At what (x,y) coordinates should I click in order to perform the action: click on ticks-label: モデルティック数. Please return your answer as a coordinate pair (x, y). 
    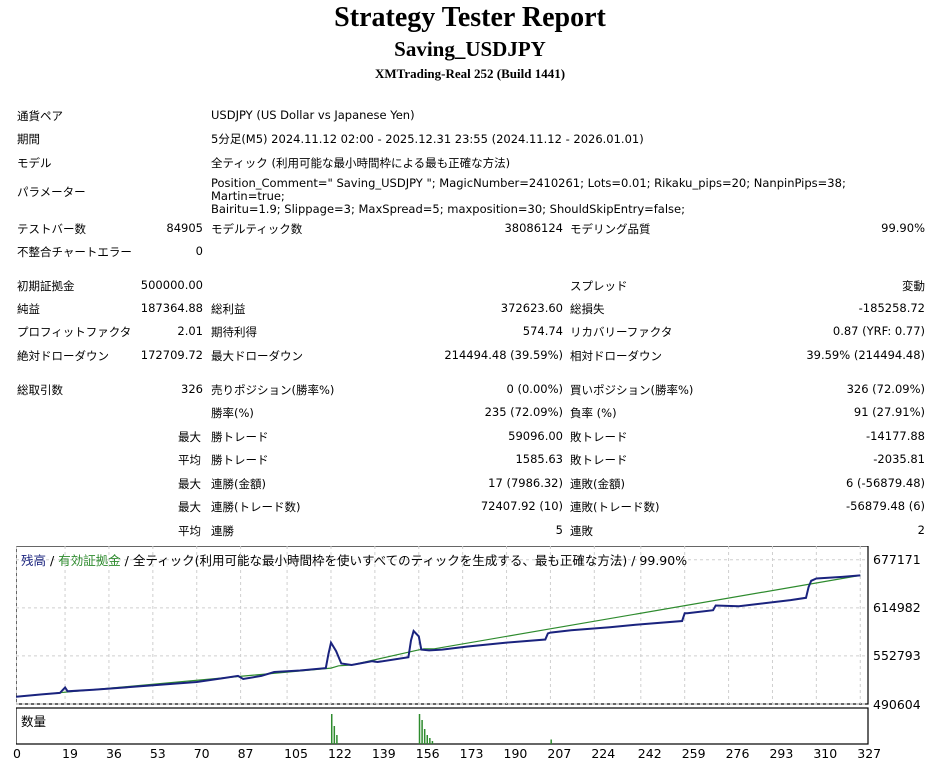
    Looking at the image, I should click on (257, 229).